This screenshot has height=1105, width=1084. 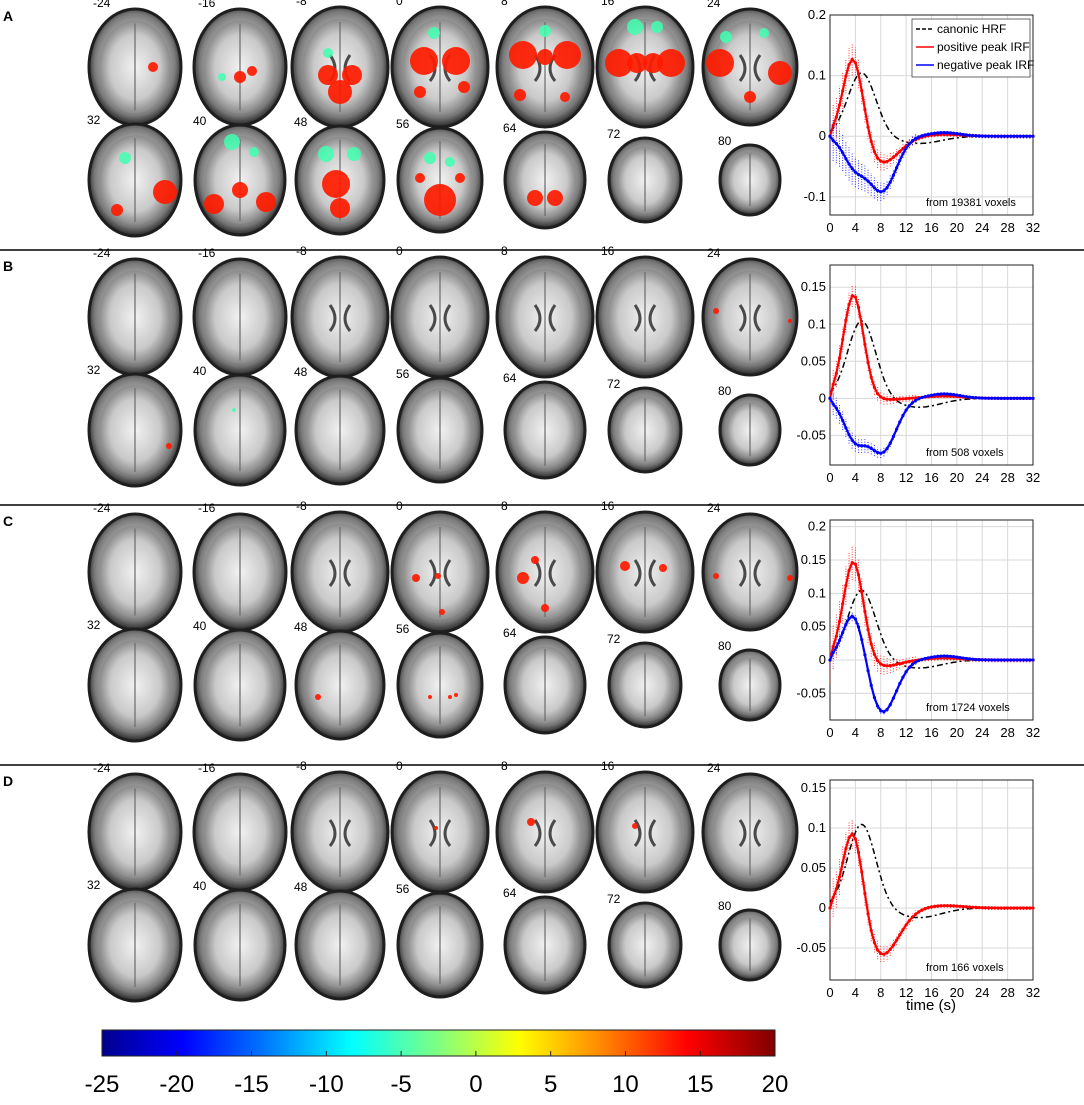 What do you see at coordinates (403, 124) in the screenshot?
I see `slice-label: 56` at bounding box center [403, 124].